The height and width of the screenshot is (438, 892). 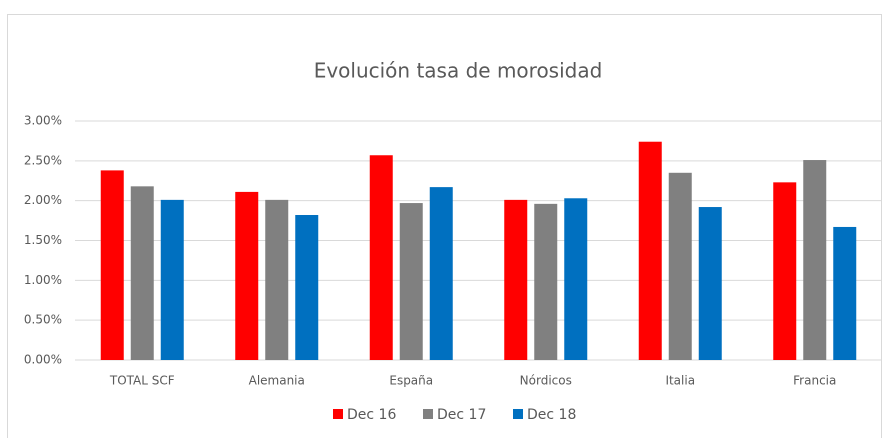 I want to click on y-tick-label: 0.00%, so click(x=43, y=360).